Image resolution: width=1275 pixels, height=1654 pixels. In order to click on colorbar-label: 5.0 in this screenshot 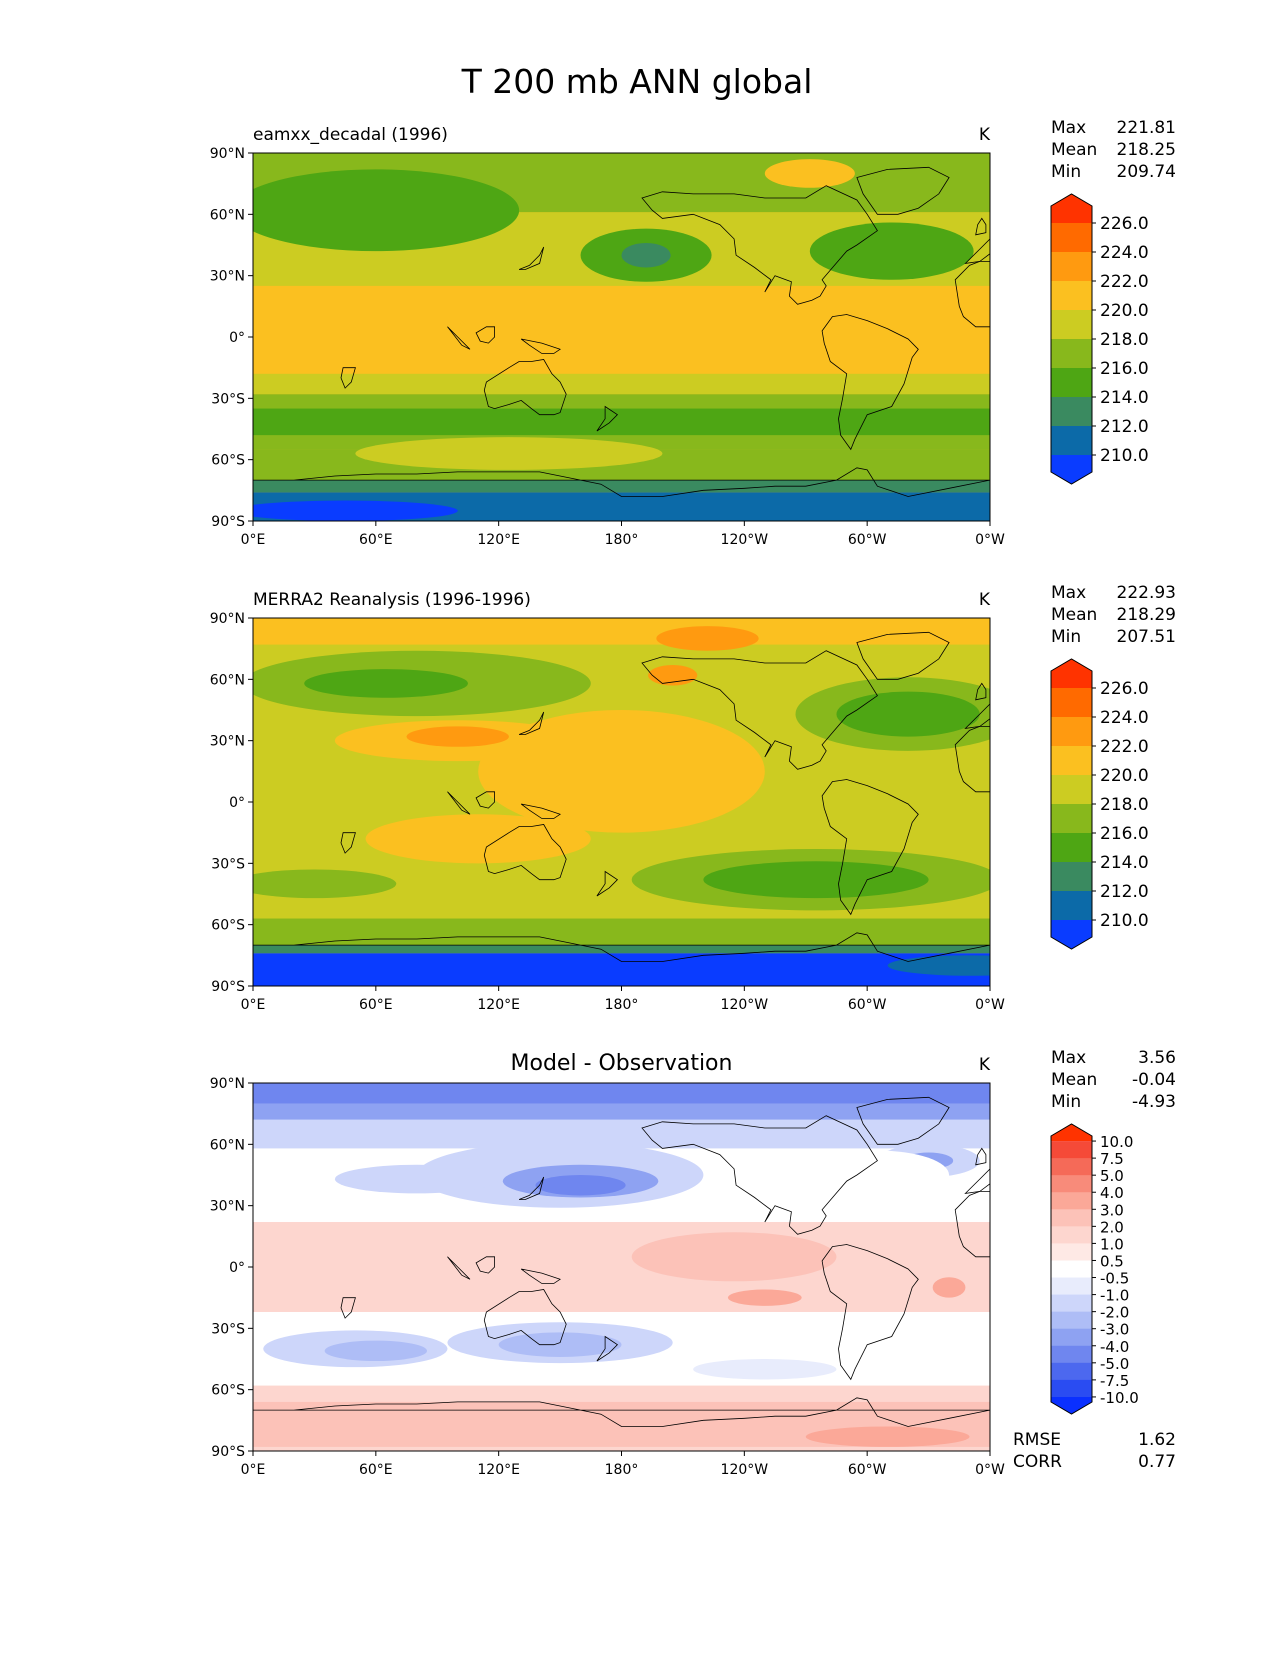, I will do `click(1112, 1176)`.